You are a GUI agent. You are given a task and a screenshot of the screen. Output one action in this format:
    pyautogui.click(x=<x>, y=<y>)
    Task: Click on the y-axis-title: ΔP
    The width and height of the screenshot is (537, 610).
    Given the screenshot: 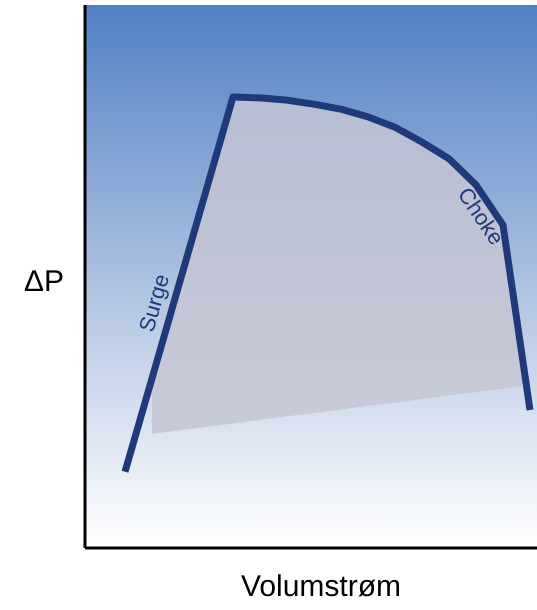 What is the action you would take?
    pyautogui.click(x=44, y=281)
    